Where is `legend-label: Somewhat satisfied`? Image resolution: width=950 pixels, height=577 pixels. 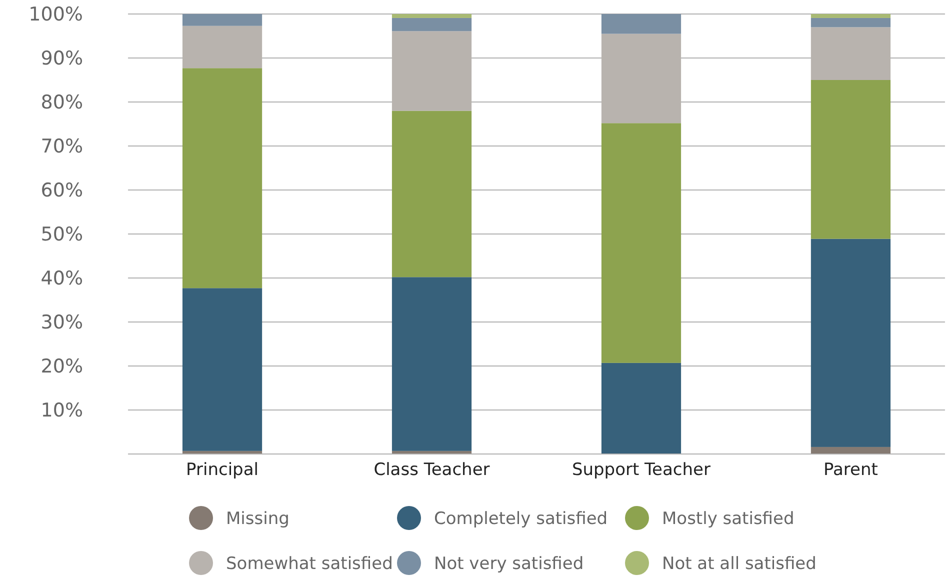 legend-label: Somewhat satisfied is located at coordinates (309, 564).